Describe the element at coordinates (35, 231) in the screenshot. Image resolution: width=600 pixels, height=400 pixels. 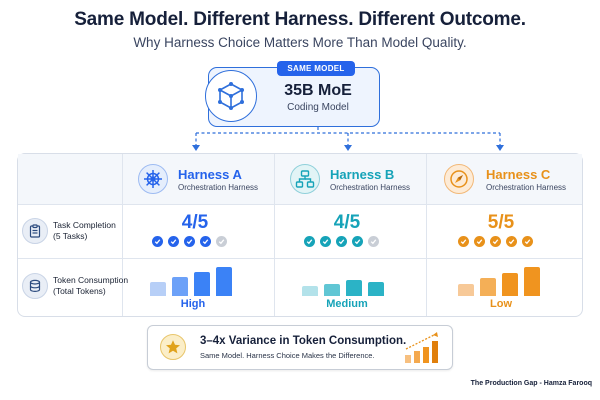
I see `clipboard-icon` at that location.